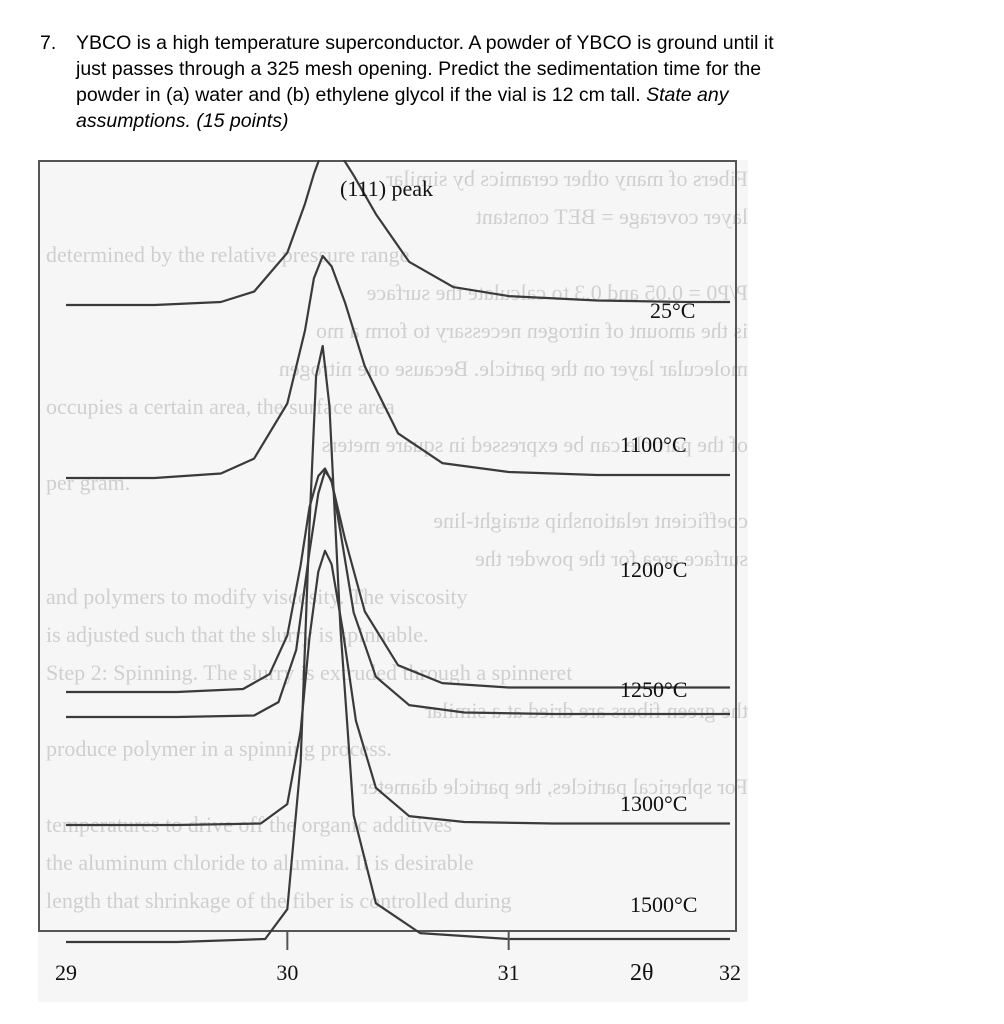 The image size is (1004, 1024). I want to click on points-label: (15 points), so click(242, 121).